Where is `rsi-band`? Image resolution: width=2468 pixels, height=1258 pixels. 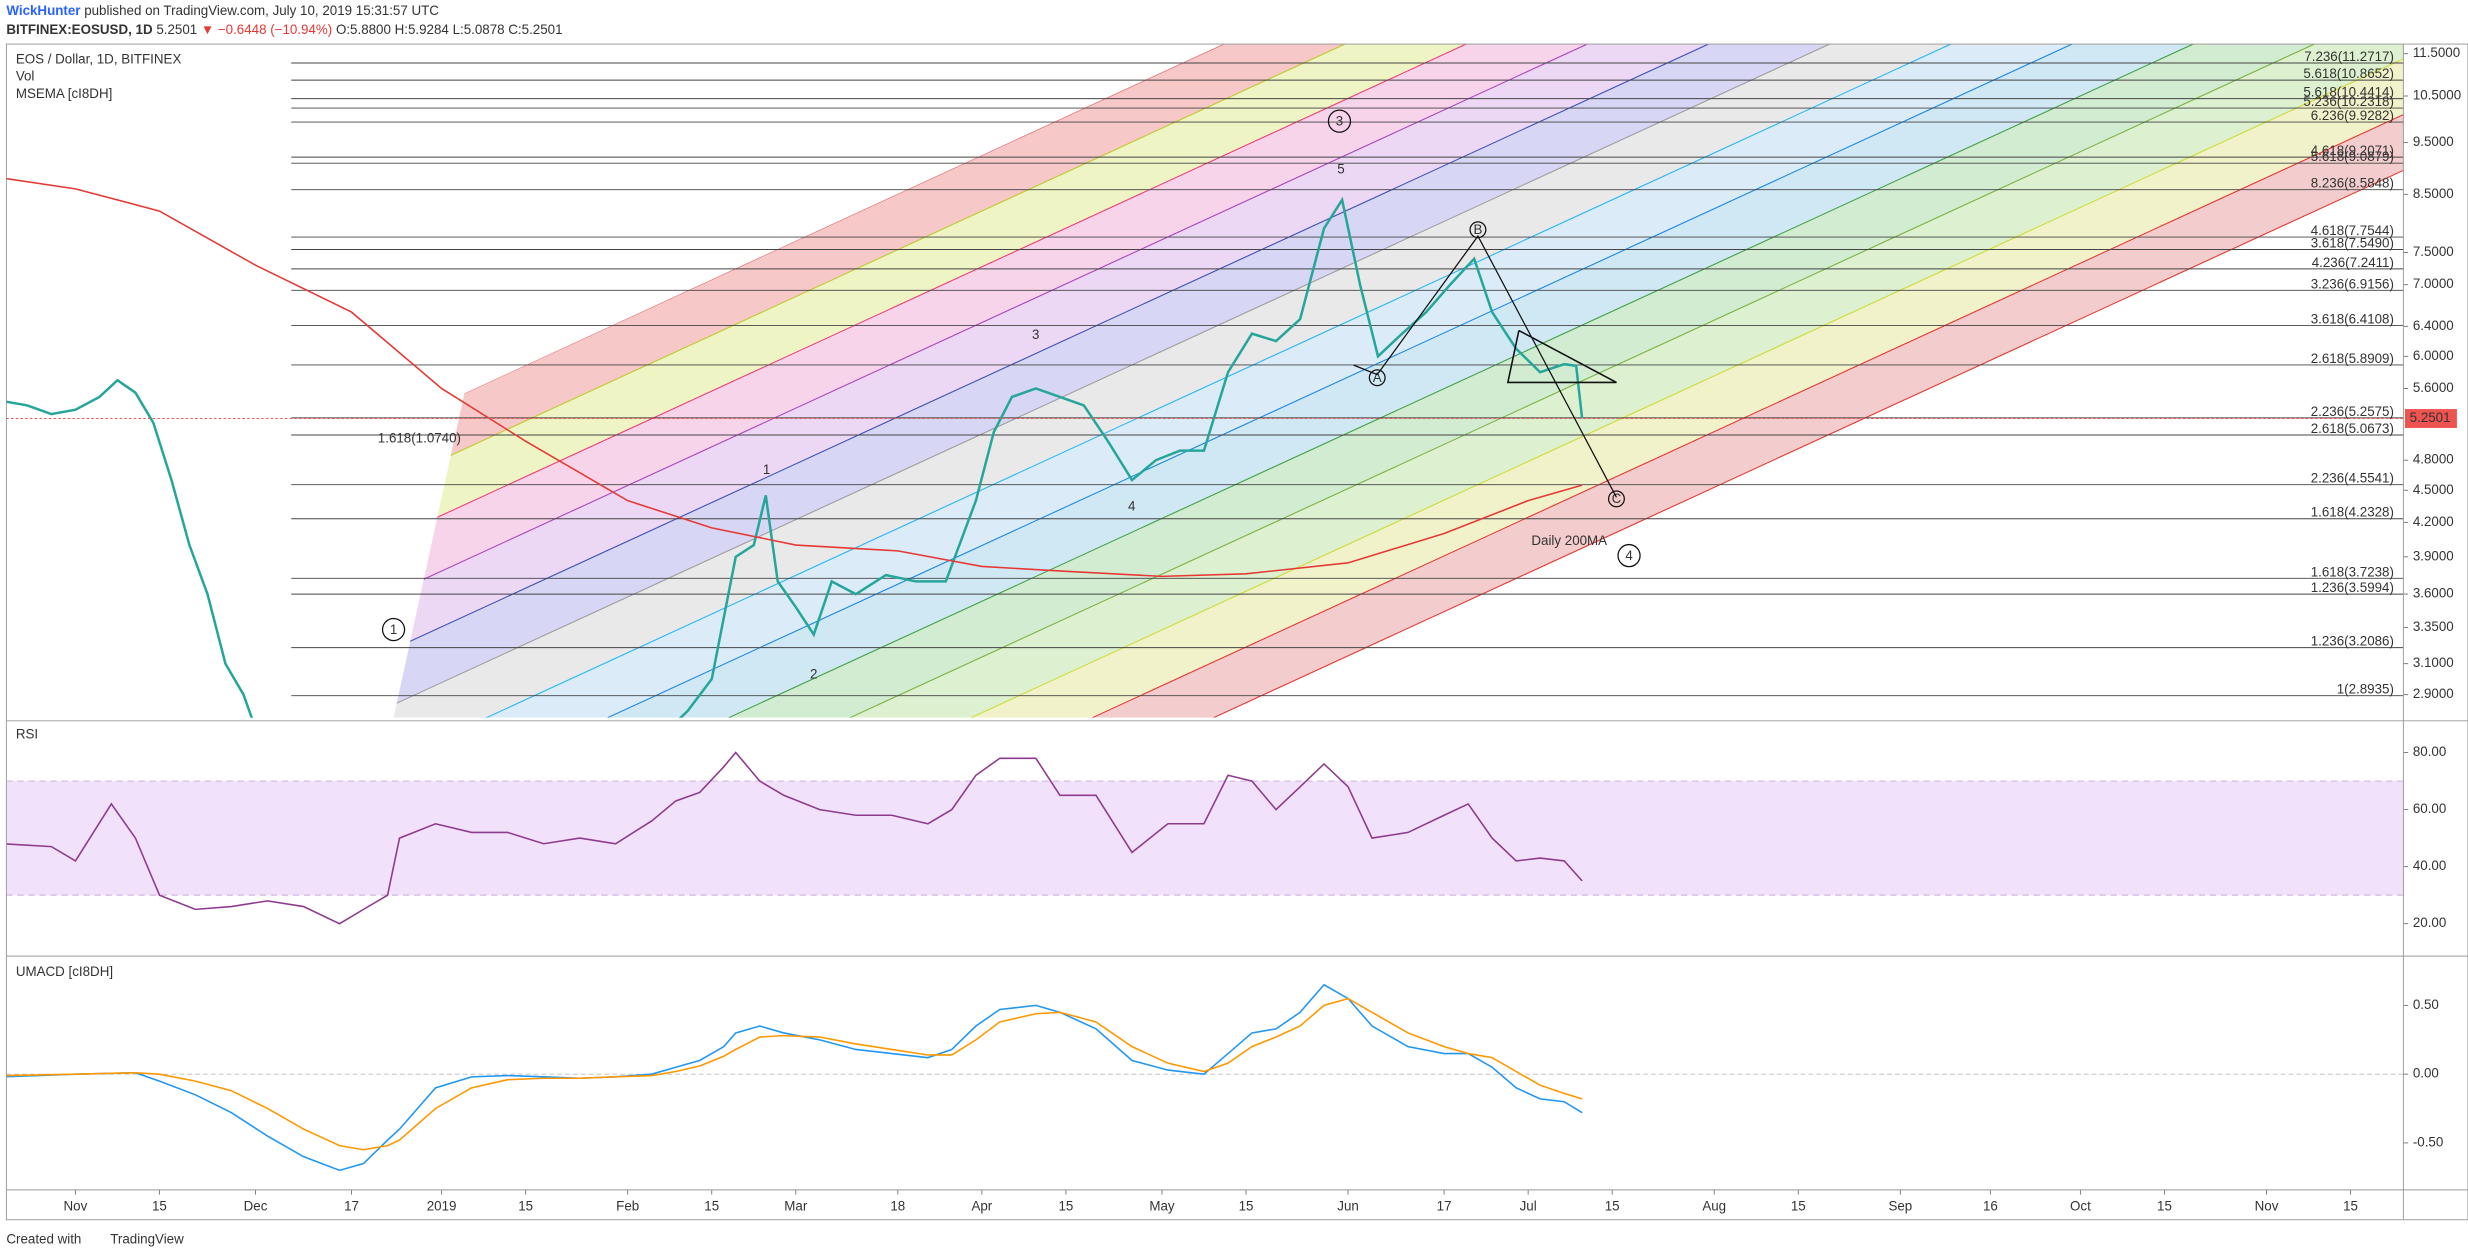 rsi-band is located at coordinates (1205, 838).